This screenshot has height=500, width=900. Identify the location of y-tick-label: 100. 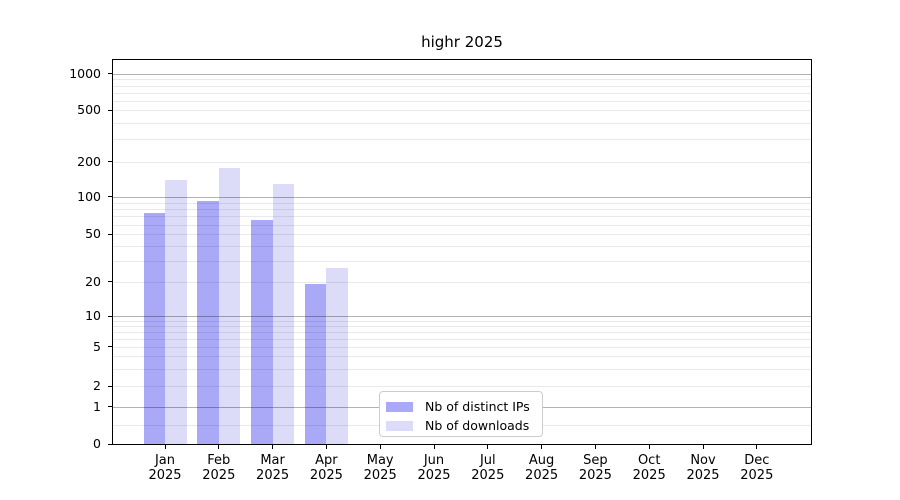
(89, 196).